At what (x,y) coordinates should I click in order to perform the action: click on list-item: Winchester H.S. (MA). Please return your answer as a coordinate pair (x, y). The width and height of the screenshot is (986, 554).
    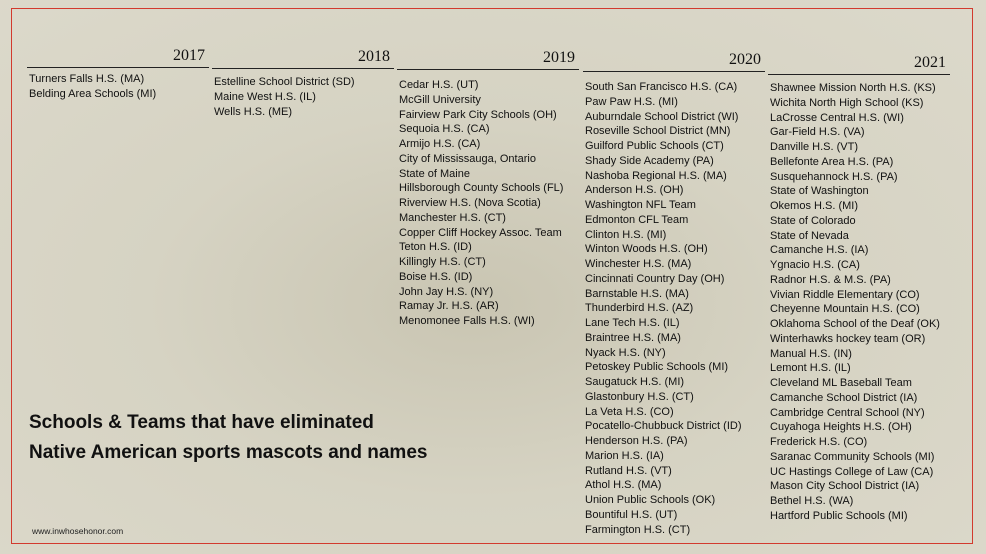
    Looking at the image, I should click on (638, 264).